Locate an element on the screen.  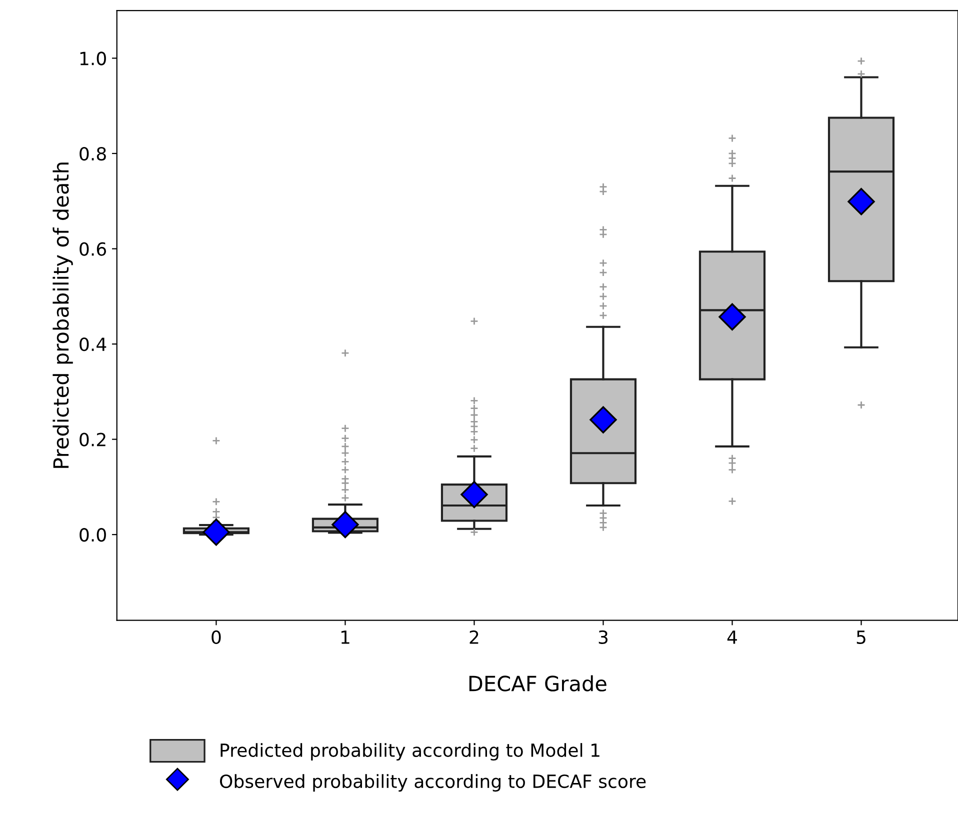
y-tick-label: 0.4 is located at coordinates (93, 344).